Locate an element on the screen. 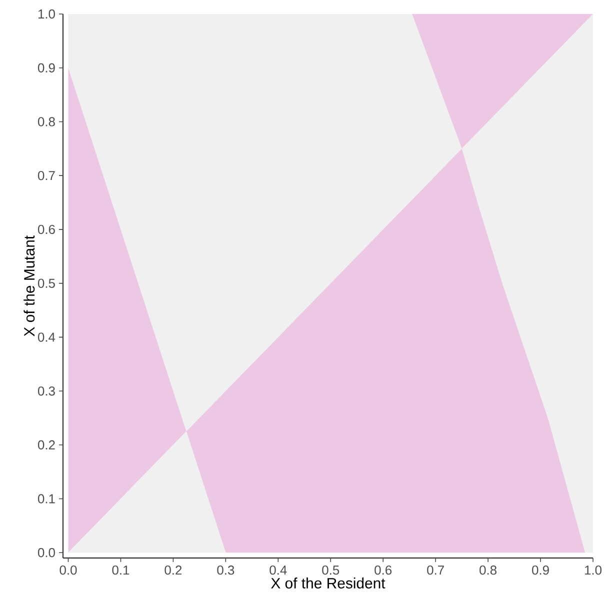 The width and height of the screenshot is (612, 607). x-tick-label: 0.3 is located at coordinates (225, 570).